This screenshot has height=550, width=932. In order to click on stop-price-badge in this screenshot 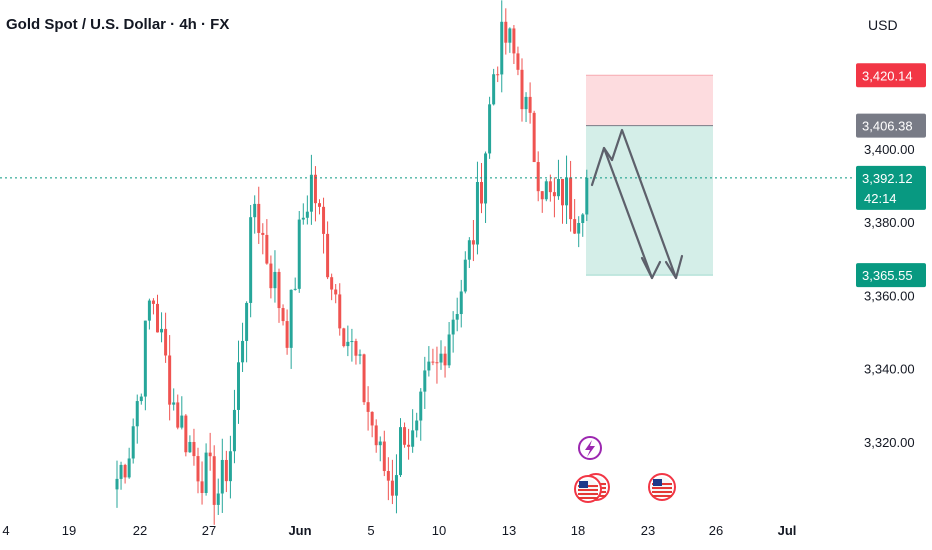, I will do `click(891, 75)`.